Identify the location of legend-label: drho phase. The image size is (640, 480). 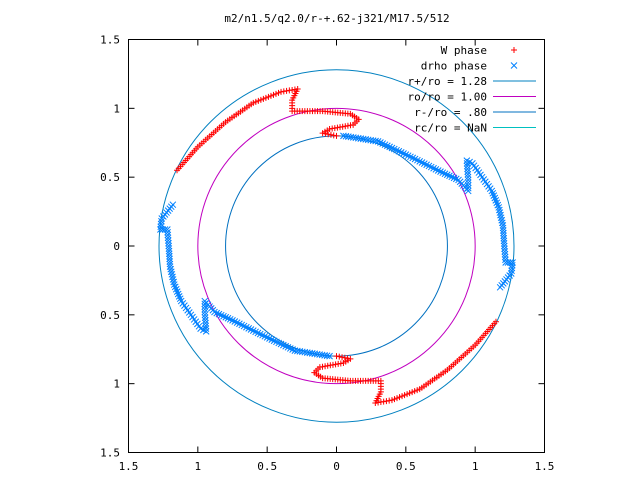
(454, 66).